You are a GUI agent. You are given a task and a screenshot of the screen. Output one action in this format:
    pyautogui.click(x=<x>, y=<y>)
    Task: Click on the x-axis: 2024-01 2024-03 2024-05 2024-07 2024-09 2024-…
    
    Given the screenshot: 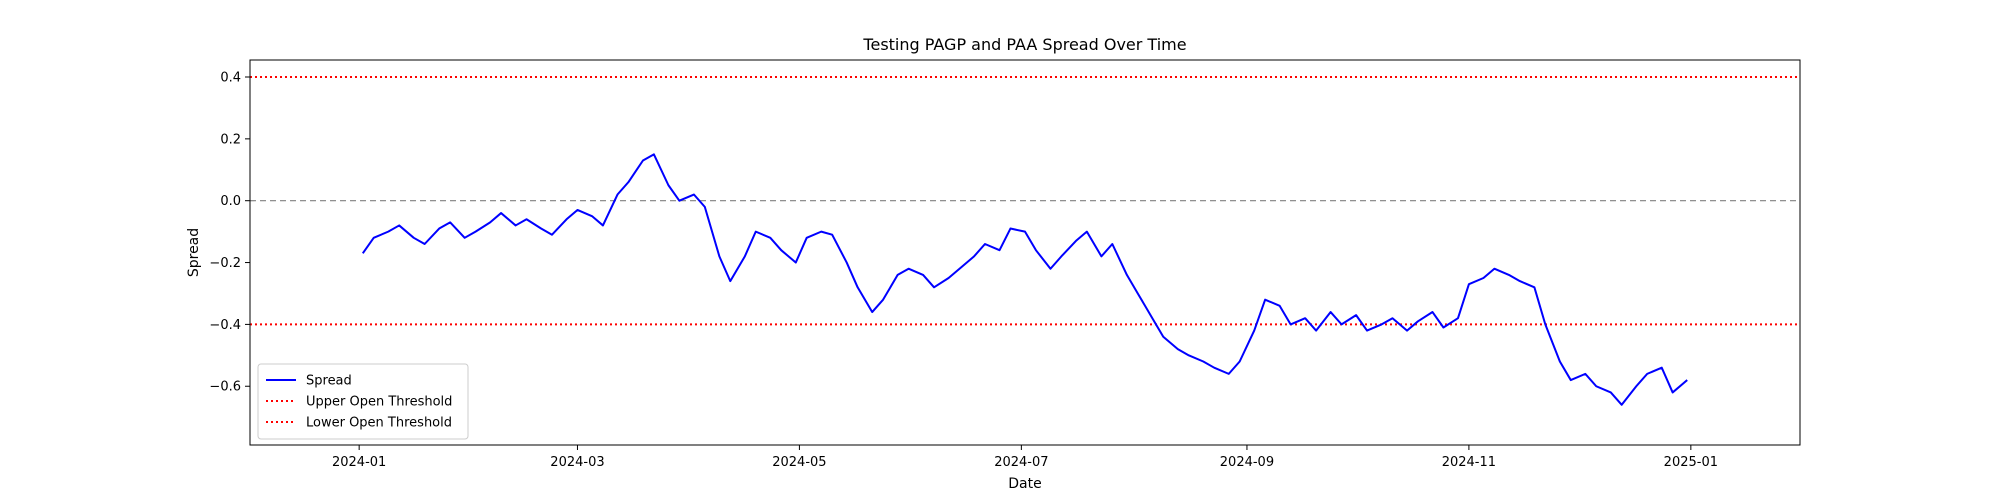 What is the action you would take?
    pyautogui.click(x=1025, y=457)
    